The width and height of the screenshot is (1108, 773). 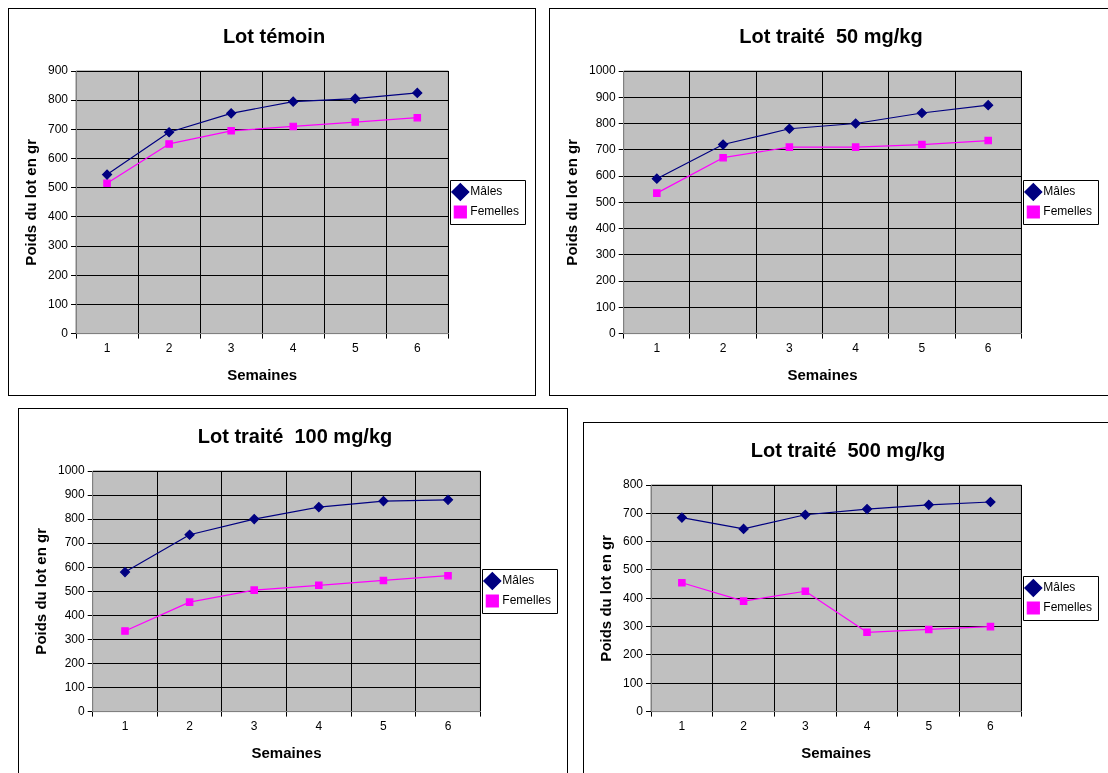 What do you see at coordinates (657, 348) in the screenshot?
I see `x-tick-label: 1` at bounding box center [657, 348].